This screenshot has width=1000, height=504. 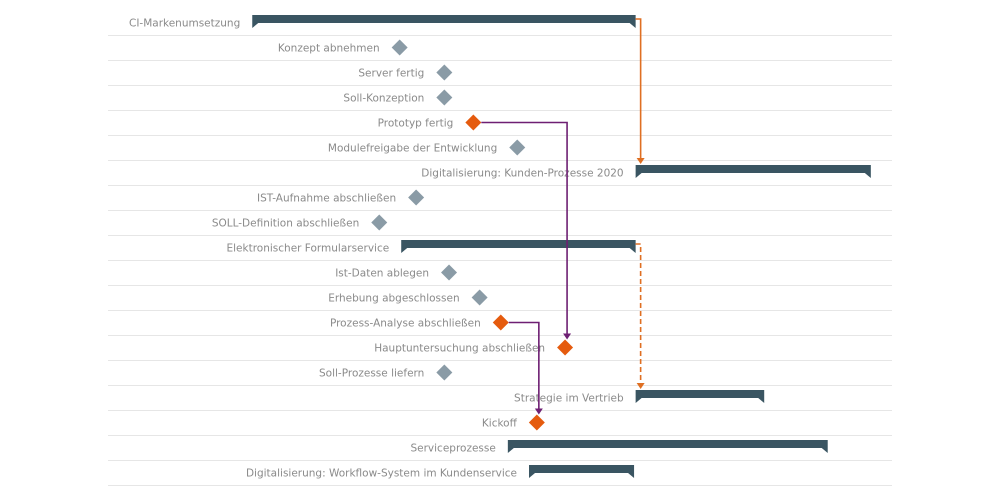 What do you see at coordinates (391, 74) in the screenshot?
I see `item-label: Server fertig` at bounding box center [391, 74].